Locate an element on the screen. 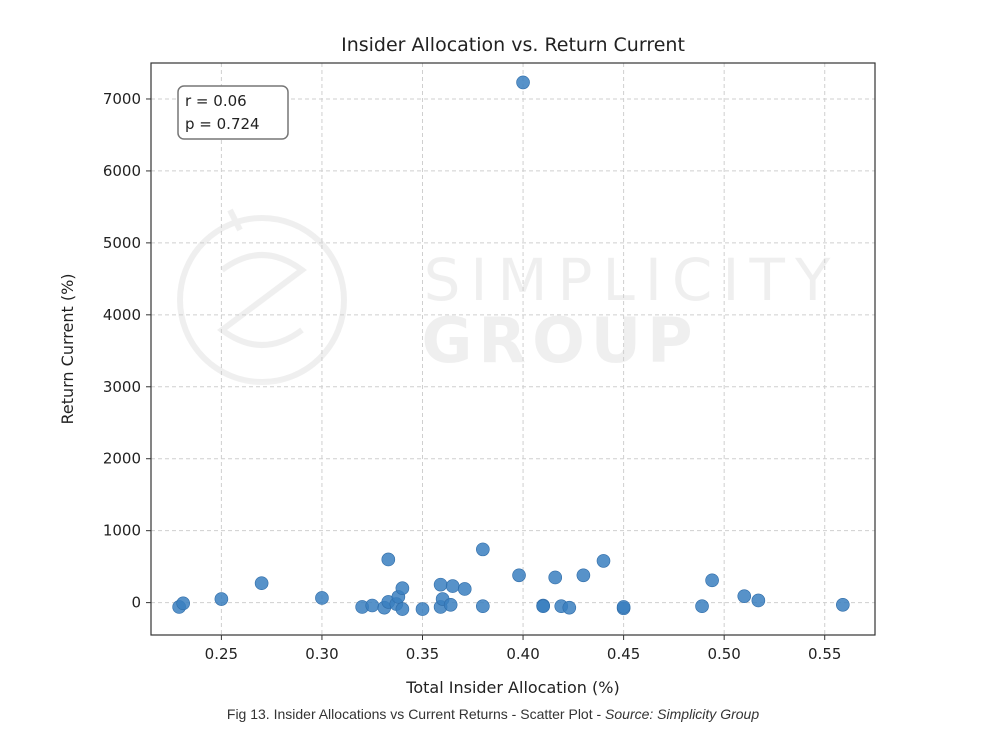 The height and width of the screenshot is (752, 986). x-tick-label: 0.25 is located at coordinates (221, 654).